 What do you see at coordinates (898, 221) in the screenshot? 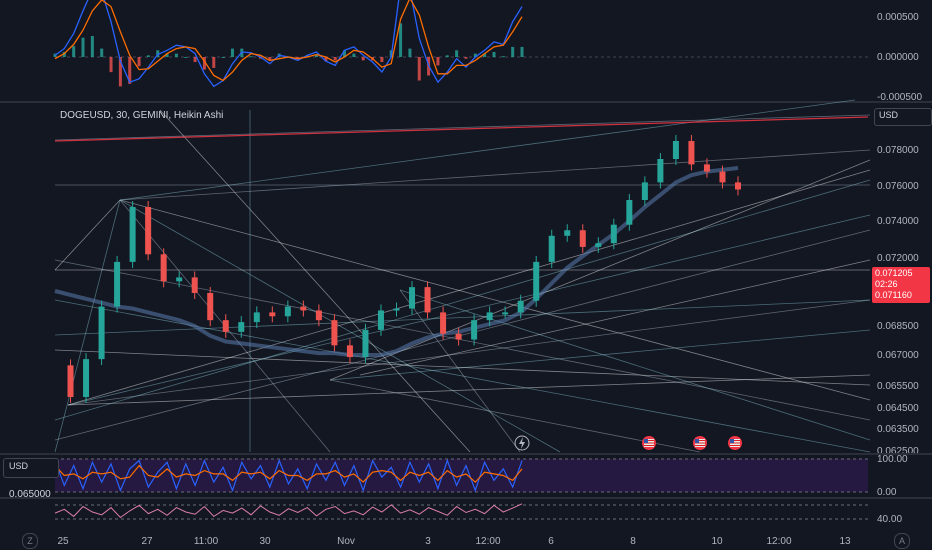
I see `price-tick-label: 0.074000` at bounding box center [898, 221].